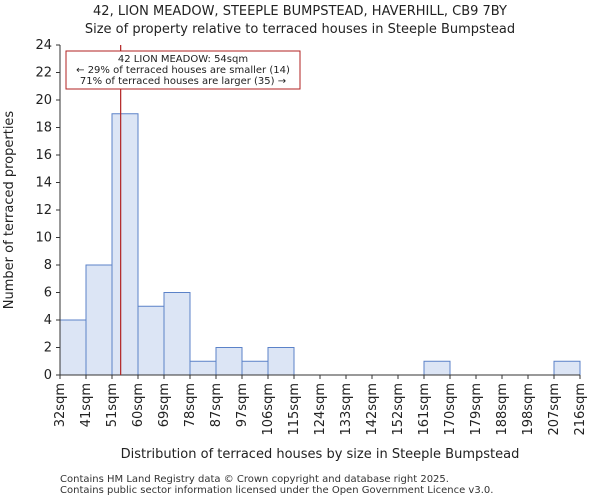 The width and height of the screenshot is (600, 500). What do you see at coordinates (9, 210) in the screenshot?
I see `y-axis-label: Number of terraced properties` at bounding box center [9, 210].